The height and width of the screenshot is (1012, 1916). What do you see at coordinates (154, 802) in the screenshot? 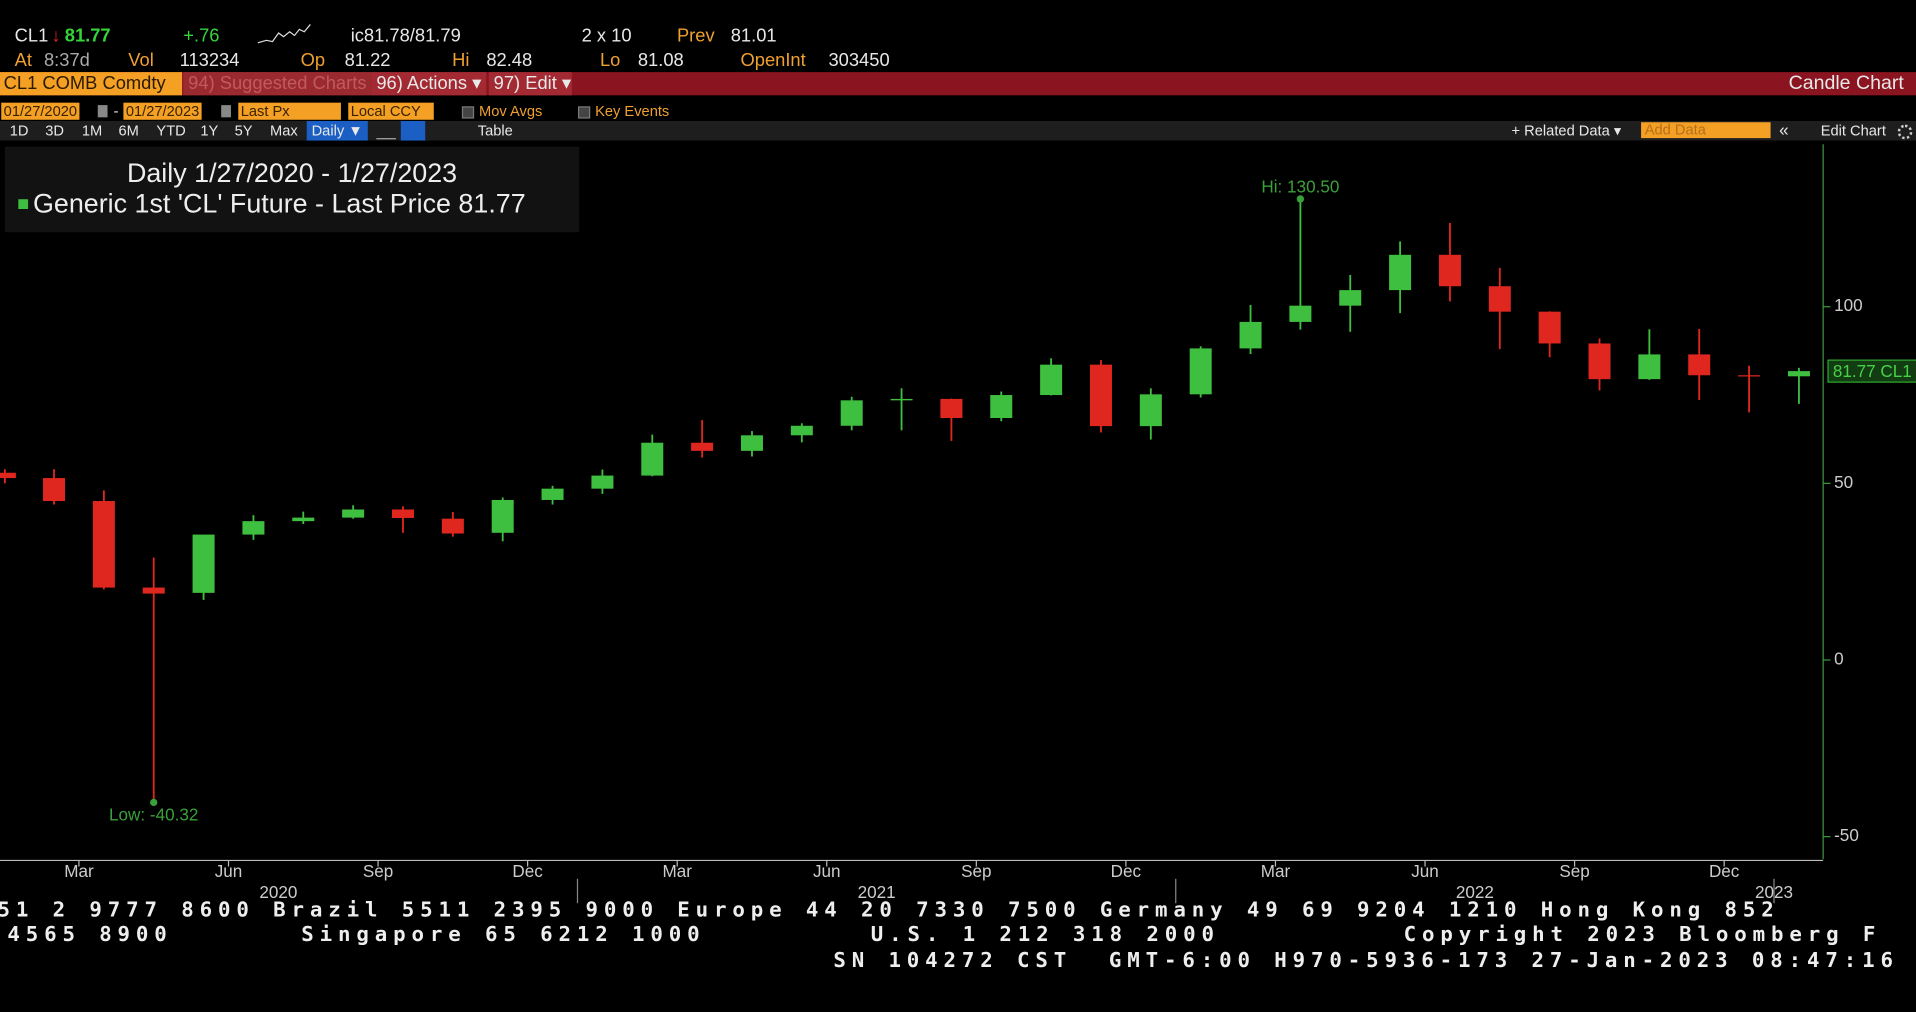
I see `low-marker` at bounding box center [154, 802].